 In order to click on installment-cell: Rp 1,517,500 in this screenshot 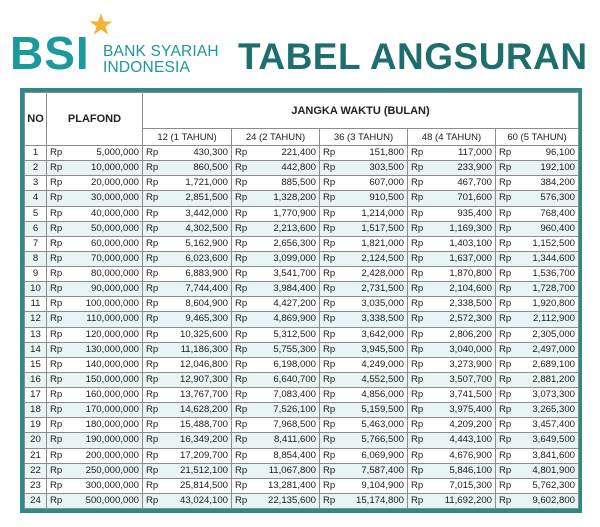, I will do `click(363, 228)`.